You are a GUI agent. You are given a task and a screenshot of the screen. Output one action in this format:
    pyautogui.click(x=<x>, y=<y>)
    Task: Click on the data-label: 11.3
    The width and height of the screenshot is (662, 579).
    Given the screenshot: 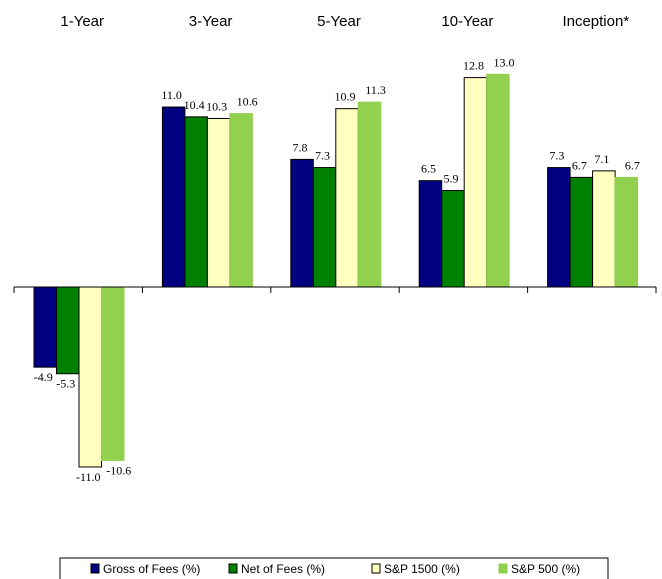 What is the action you would take?
    pyautogui.click(x=375, y=90)
    